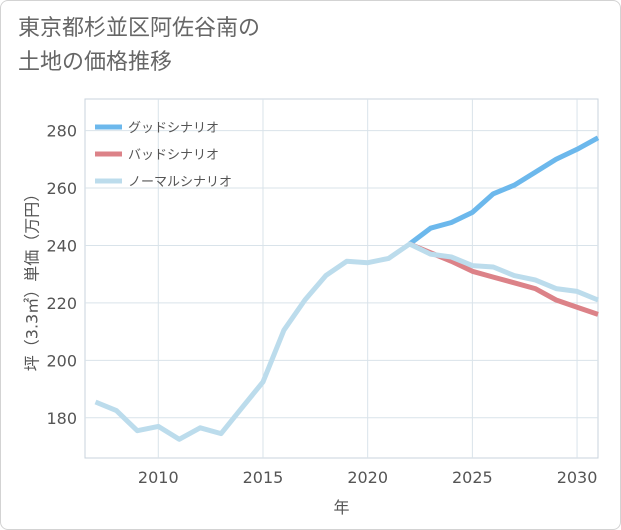  I want to click on y-tick-label: 180, so click(61, 418).